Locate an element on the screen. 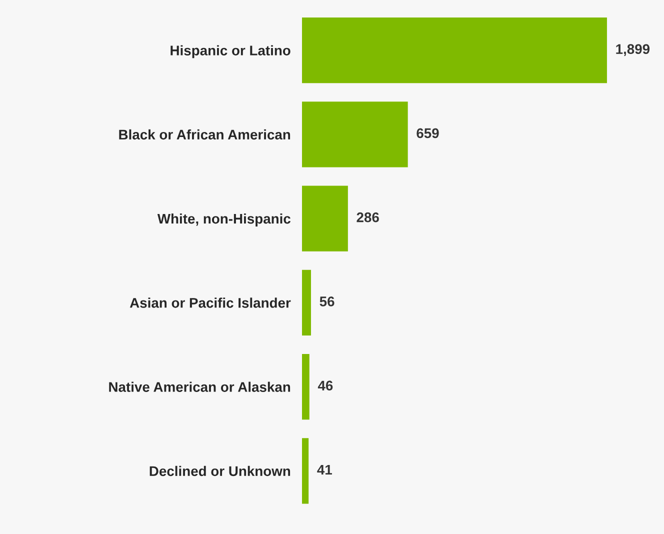 The width and height of the screenshot is (664, 534). data-label: 46 is located at coordinates (325, 385).